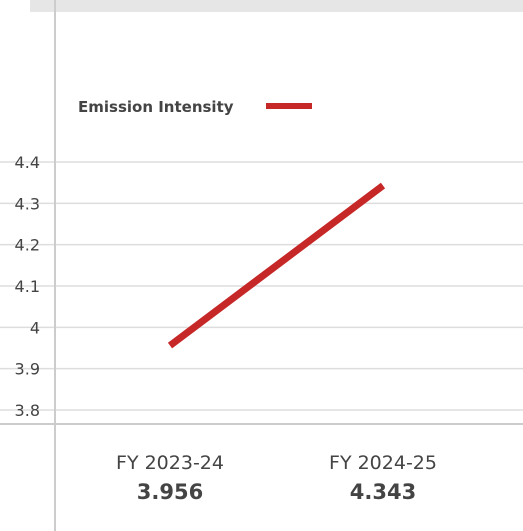 Image resolution: width=523 pixels, height=531 pixels. Describe the element at coordinates (27, 369) in the screenshot. I see `y-tick-label: 3.9` at that location.